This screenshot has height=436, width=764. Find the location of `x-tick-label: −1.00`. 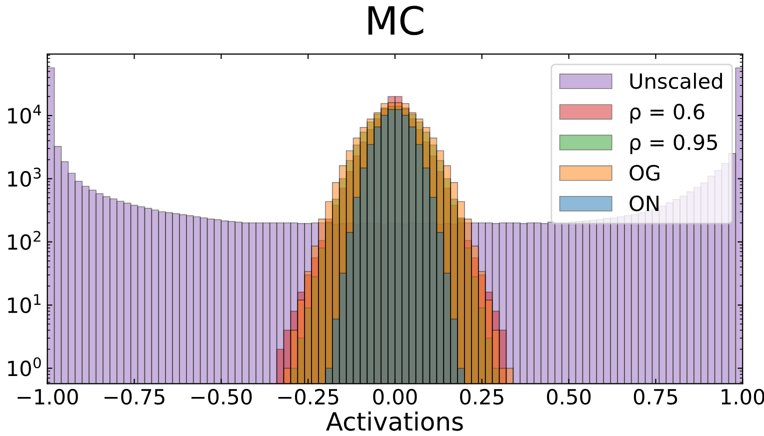

x-tick-label: −1.00 is located at coordinates (48, 396).